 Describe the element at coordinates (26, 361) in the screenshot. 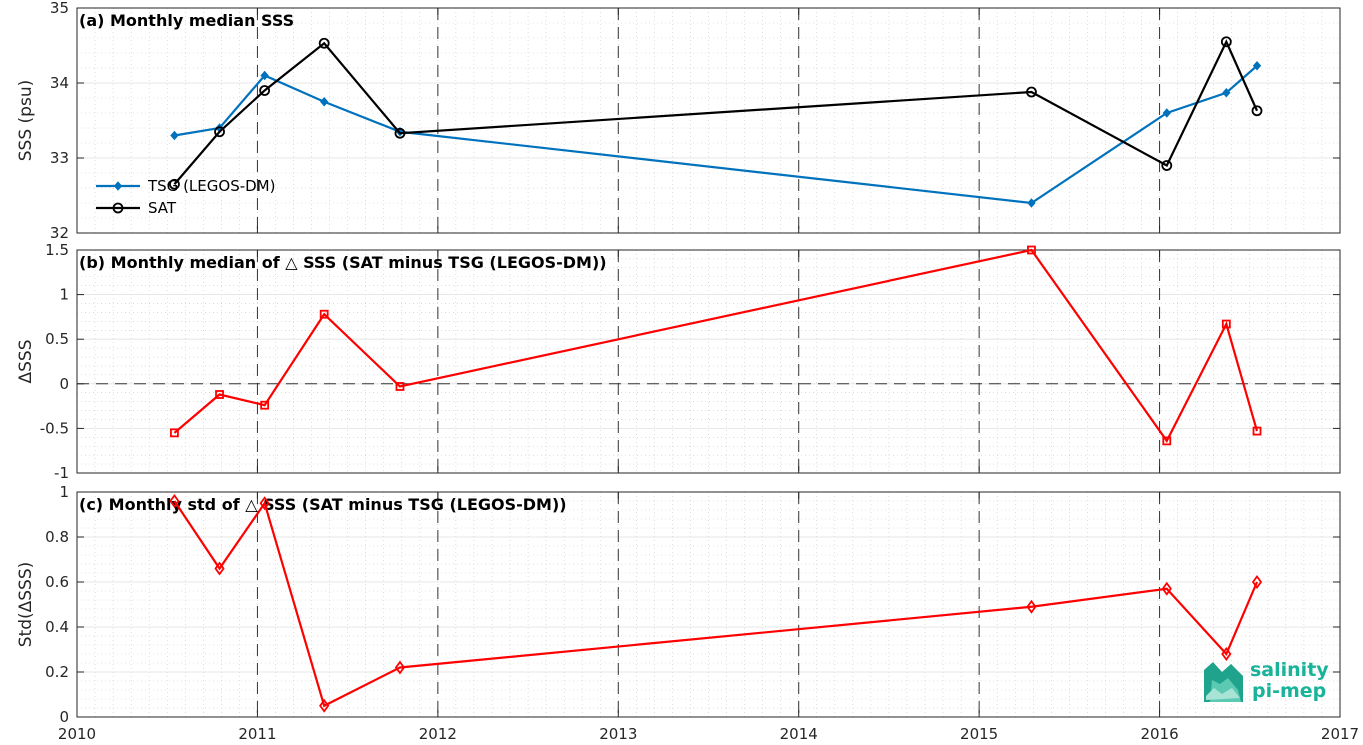

I see `y-axis-label: ΔSSS` at that location.